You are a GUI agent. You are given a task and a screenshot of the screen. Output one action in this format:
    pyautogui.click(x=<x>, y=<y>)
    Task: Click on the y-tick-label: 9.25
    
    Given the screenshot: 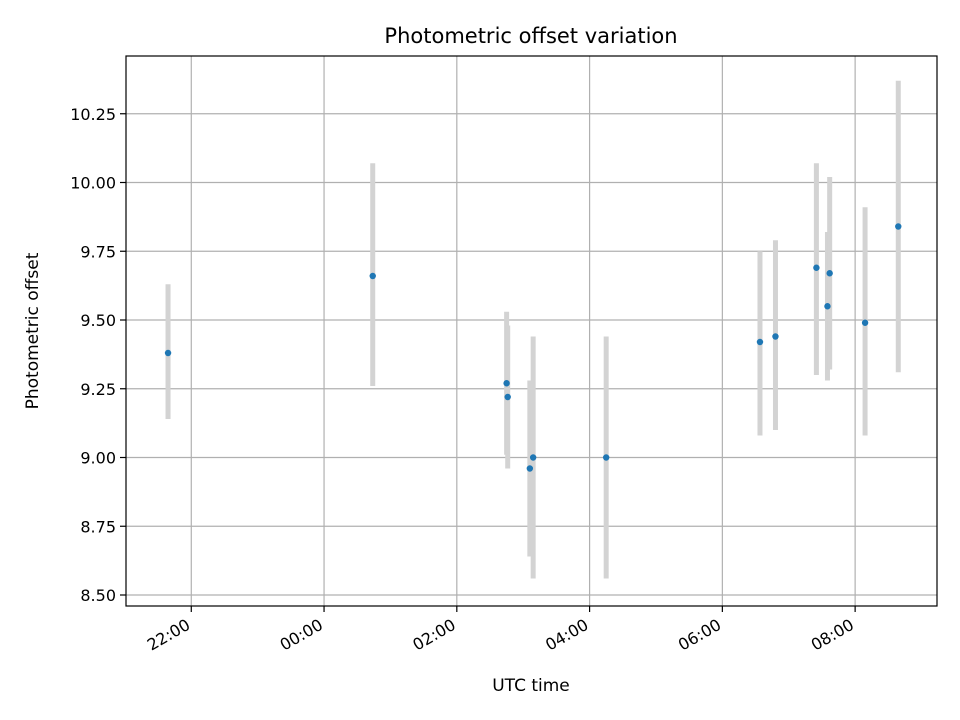 What is the action you would take?
    pyautogui.click(x=98, y=389)
    